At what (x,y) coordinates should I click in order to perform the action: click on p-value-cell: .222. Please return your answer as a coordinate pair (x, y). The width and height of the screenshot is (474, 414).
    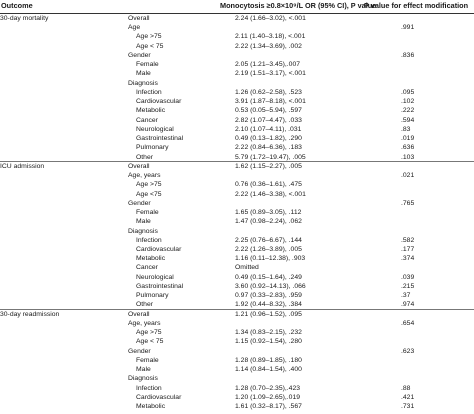
    Looking at the image, I should click on (408, 111).